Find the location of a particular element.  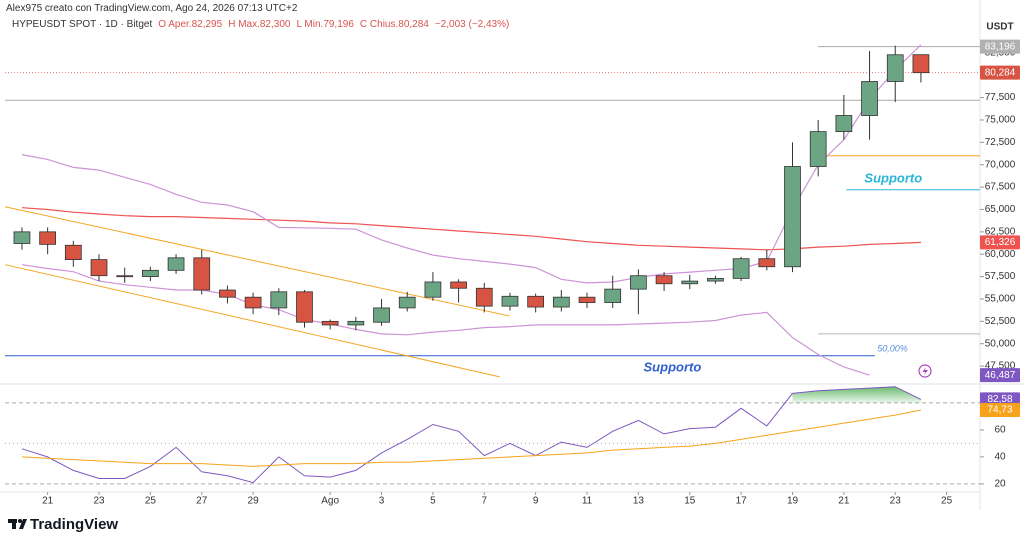

y-tick-label: 72,500 is located at coordinates (1000, 142).